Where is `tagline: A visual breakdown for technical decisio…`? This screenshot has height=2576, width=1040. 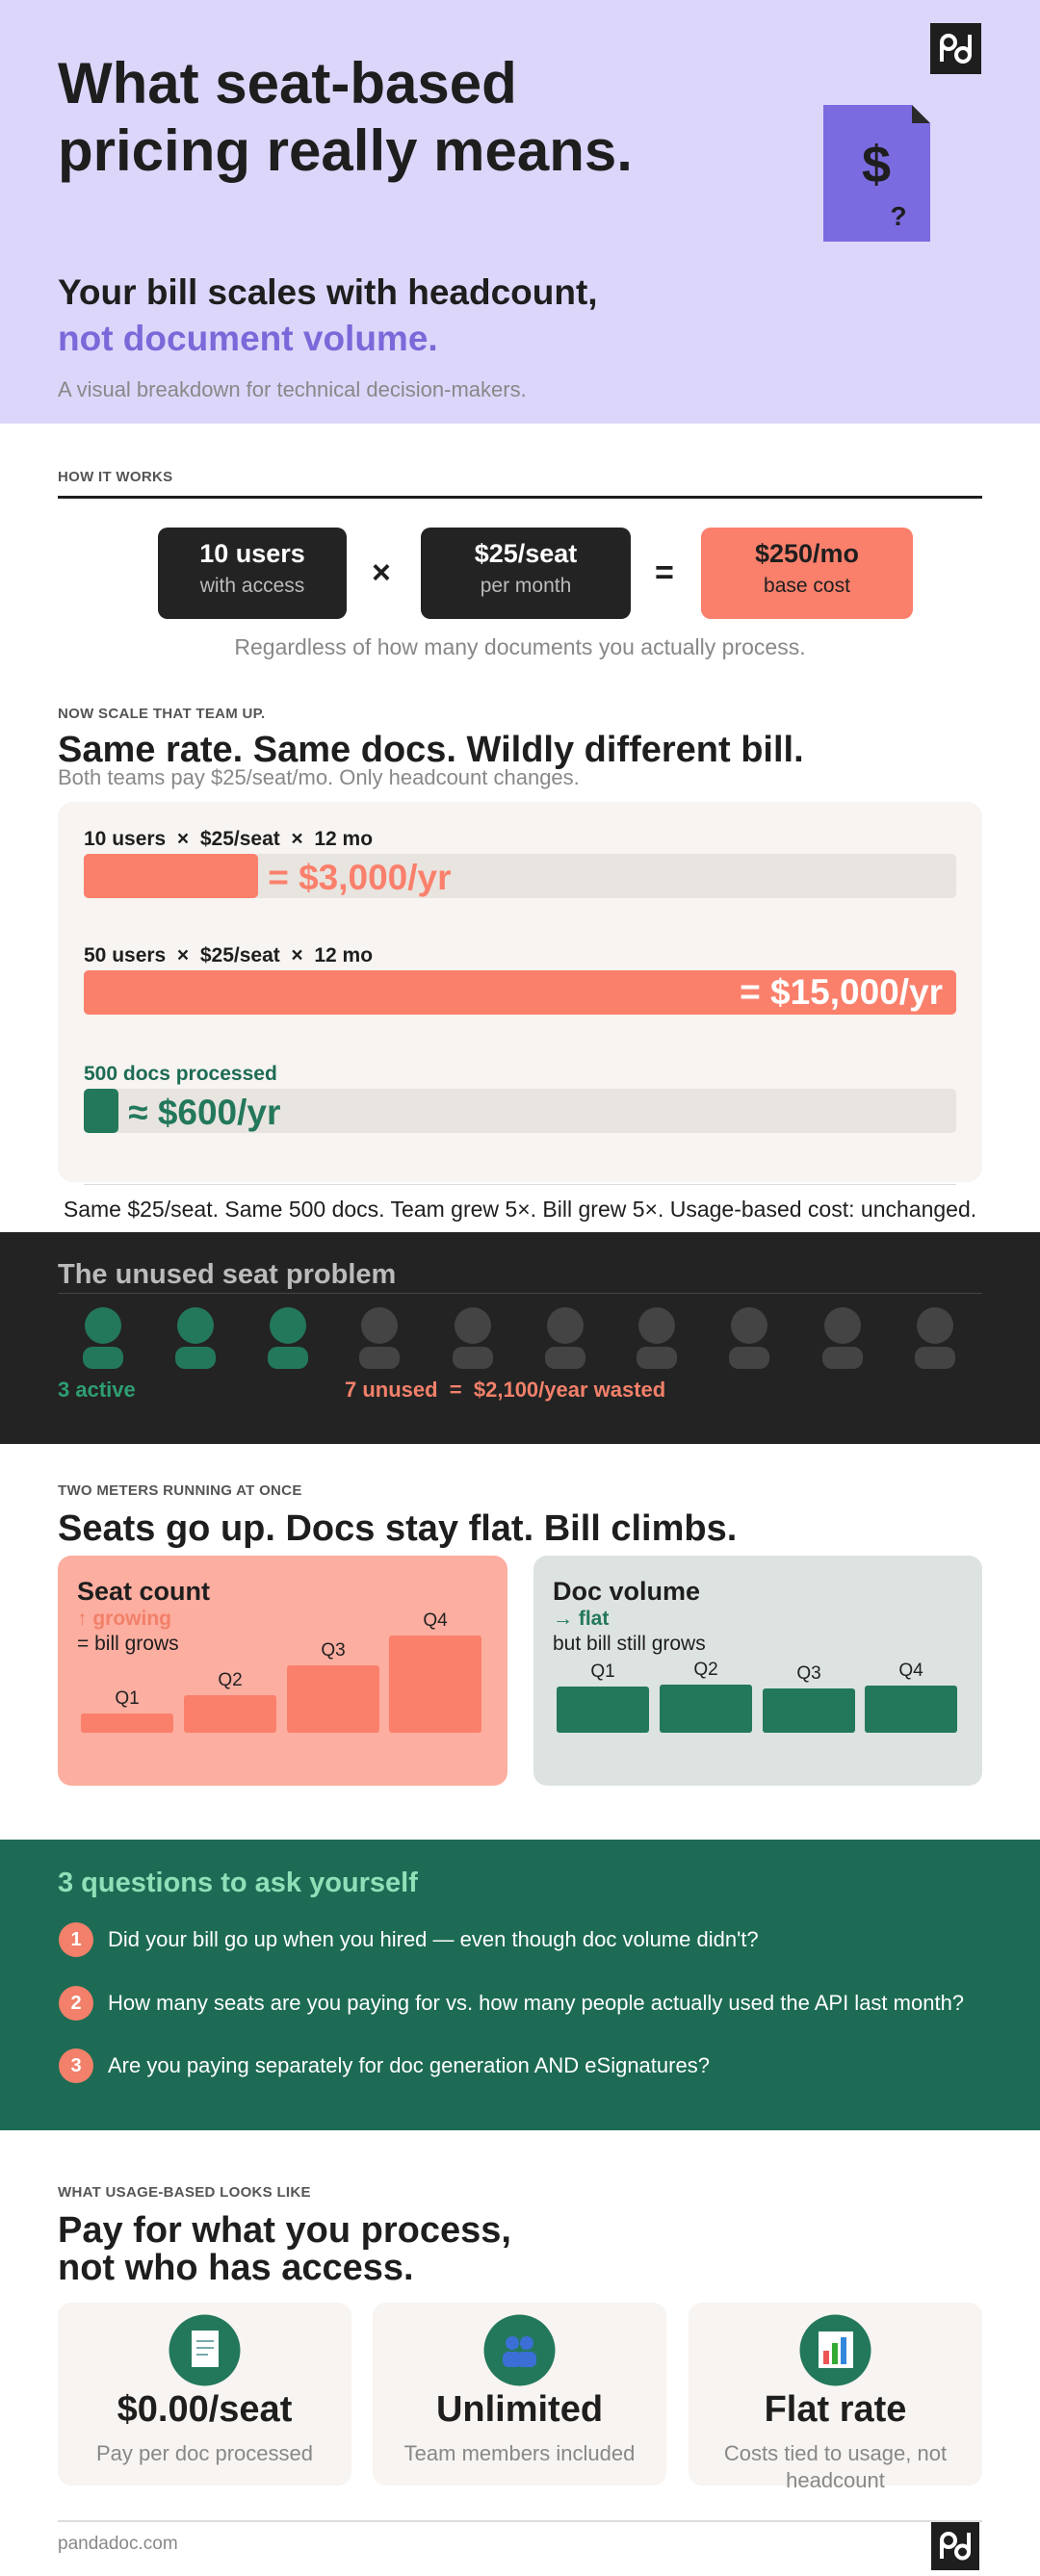 tagline: A visual breakdown for technical decisio… is located at coordinates (292, 389).